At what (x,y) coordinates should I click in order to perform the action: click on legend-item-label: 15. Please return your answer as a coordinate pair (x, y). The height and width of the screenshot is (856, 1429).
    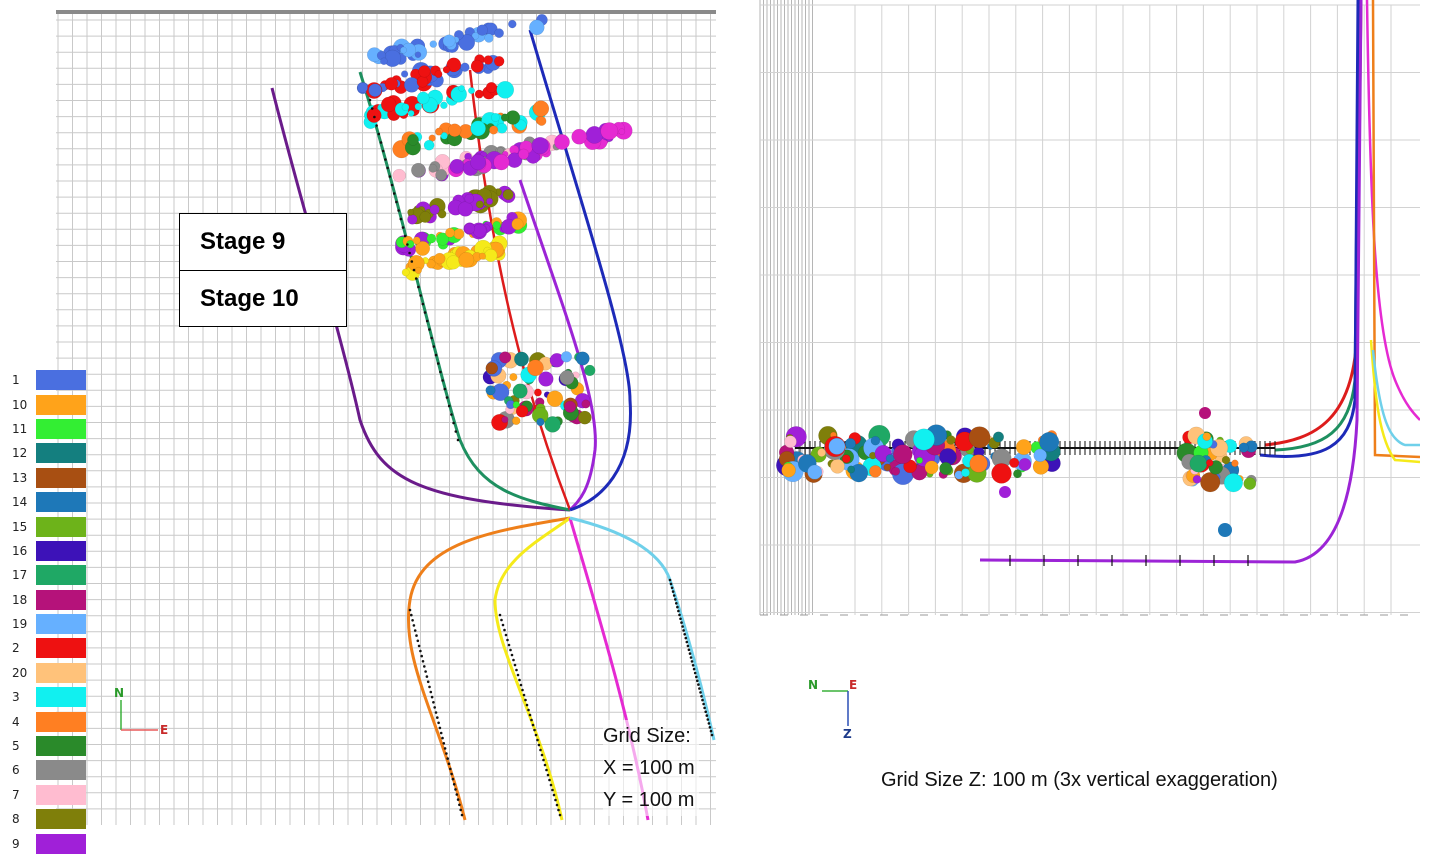
    Looking at the image, I should click on (20, 526).